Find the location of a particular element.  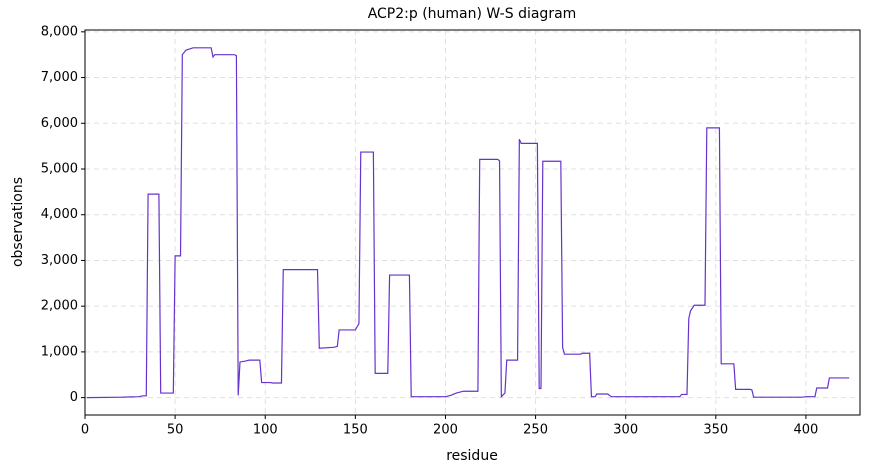

chart-title: ACP2:p (human) W-S diagram is located at coordinates (472, 14).